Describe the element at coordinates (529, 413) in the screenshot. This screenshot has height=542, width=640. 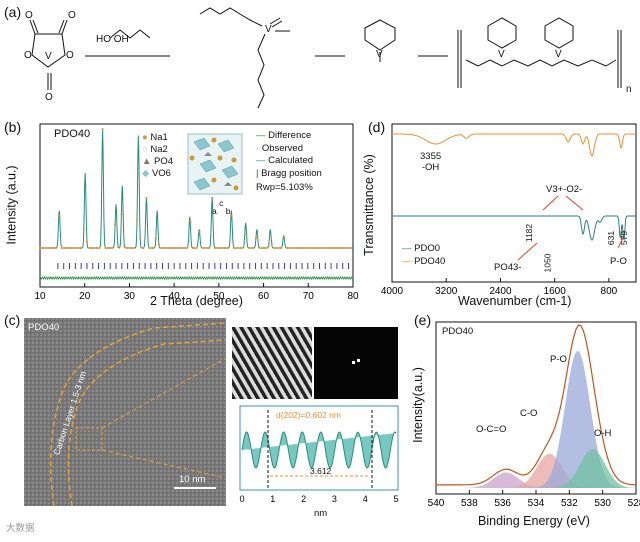
I see `peak-label-co: C-O` at that location.